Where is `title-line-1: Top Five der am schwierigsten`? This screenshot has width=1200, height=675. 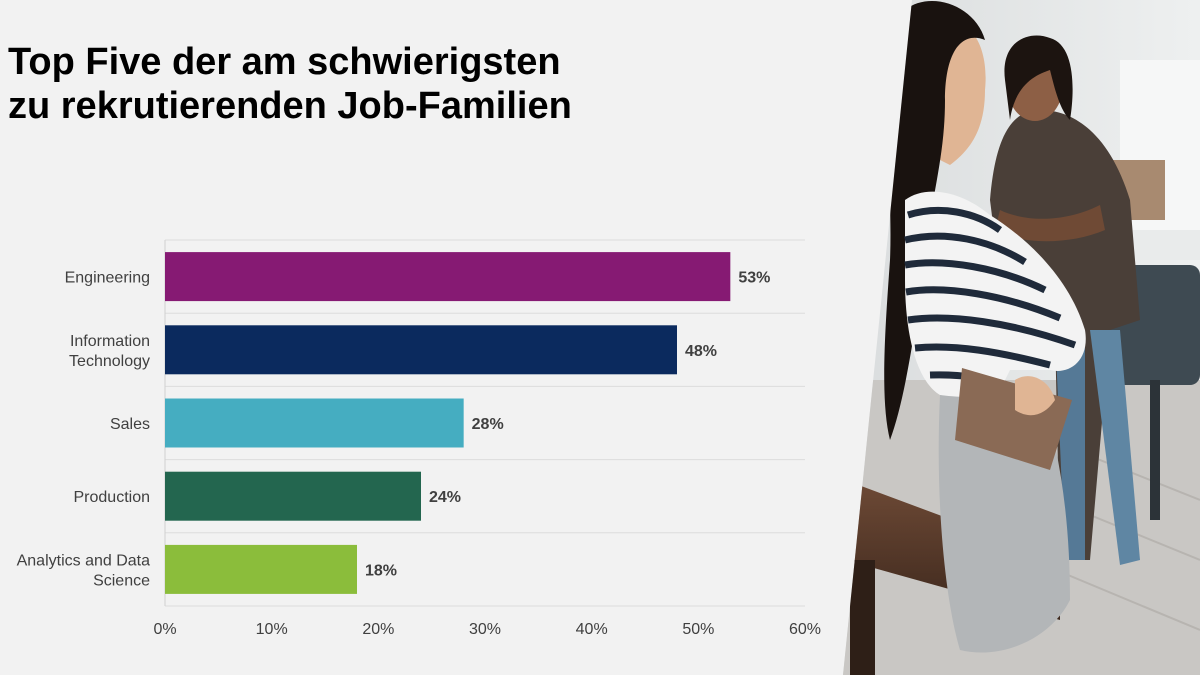
title-line-1: Top Five der am schwierigsten is located at coordinates (284, 62).